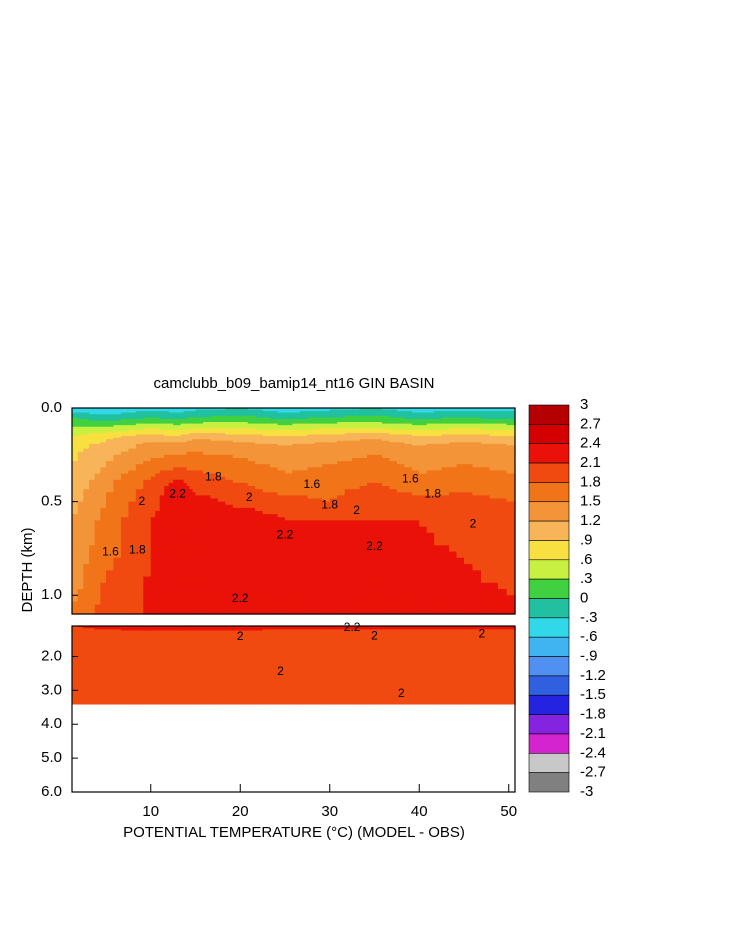 This screenshot has height=950, width=733. I want to click on contour-label: 2, so click(141, 501).